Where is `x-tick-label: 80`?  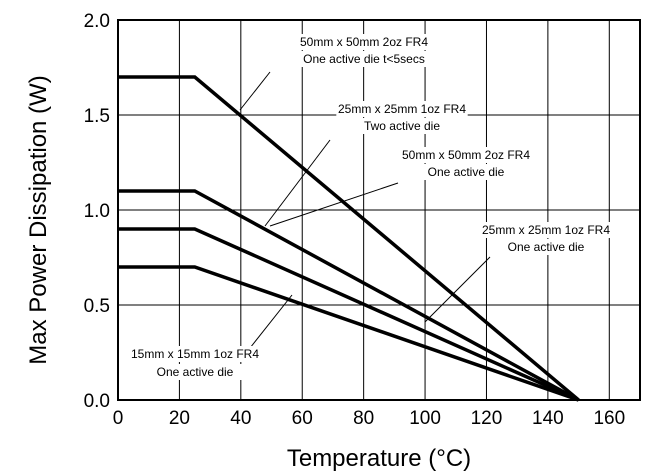 x-tick-label: 80 is located at coordinates (363, 418).